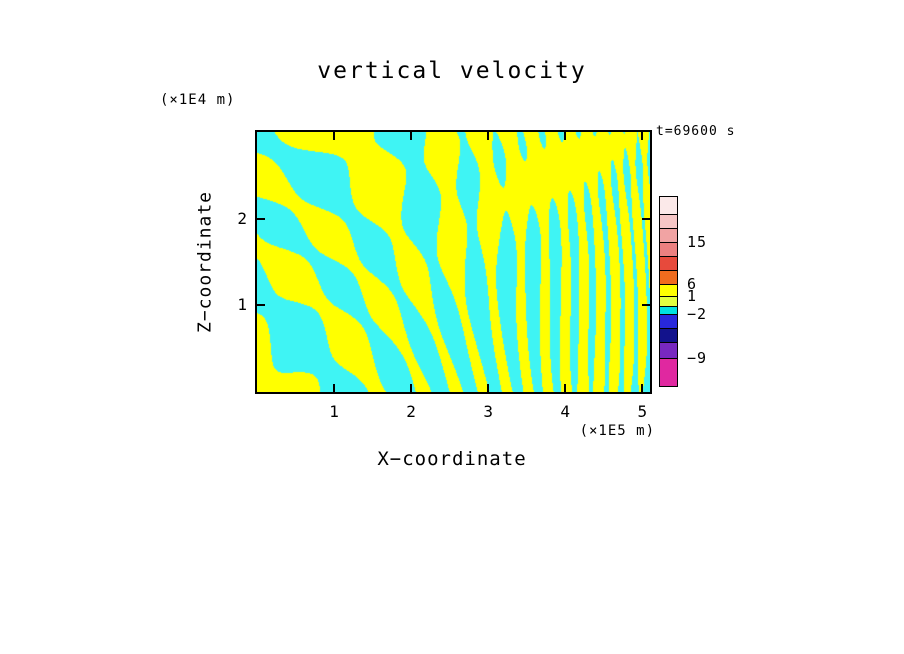  I want to click on x-axis-title: X−coordinate, so click(452, 459).